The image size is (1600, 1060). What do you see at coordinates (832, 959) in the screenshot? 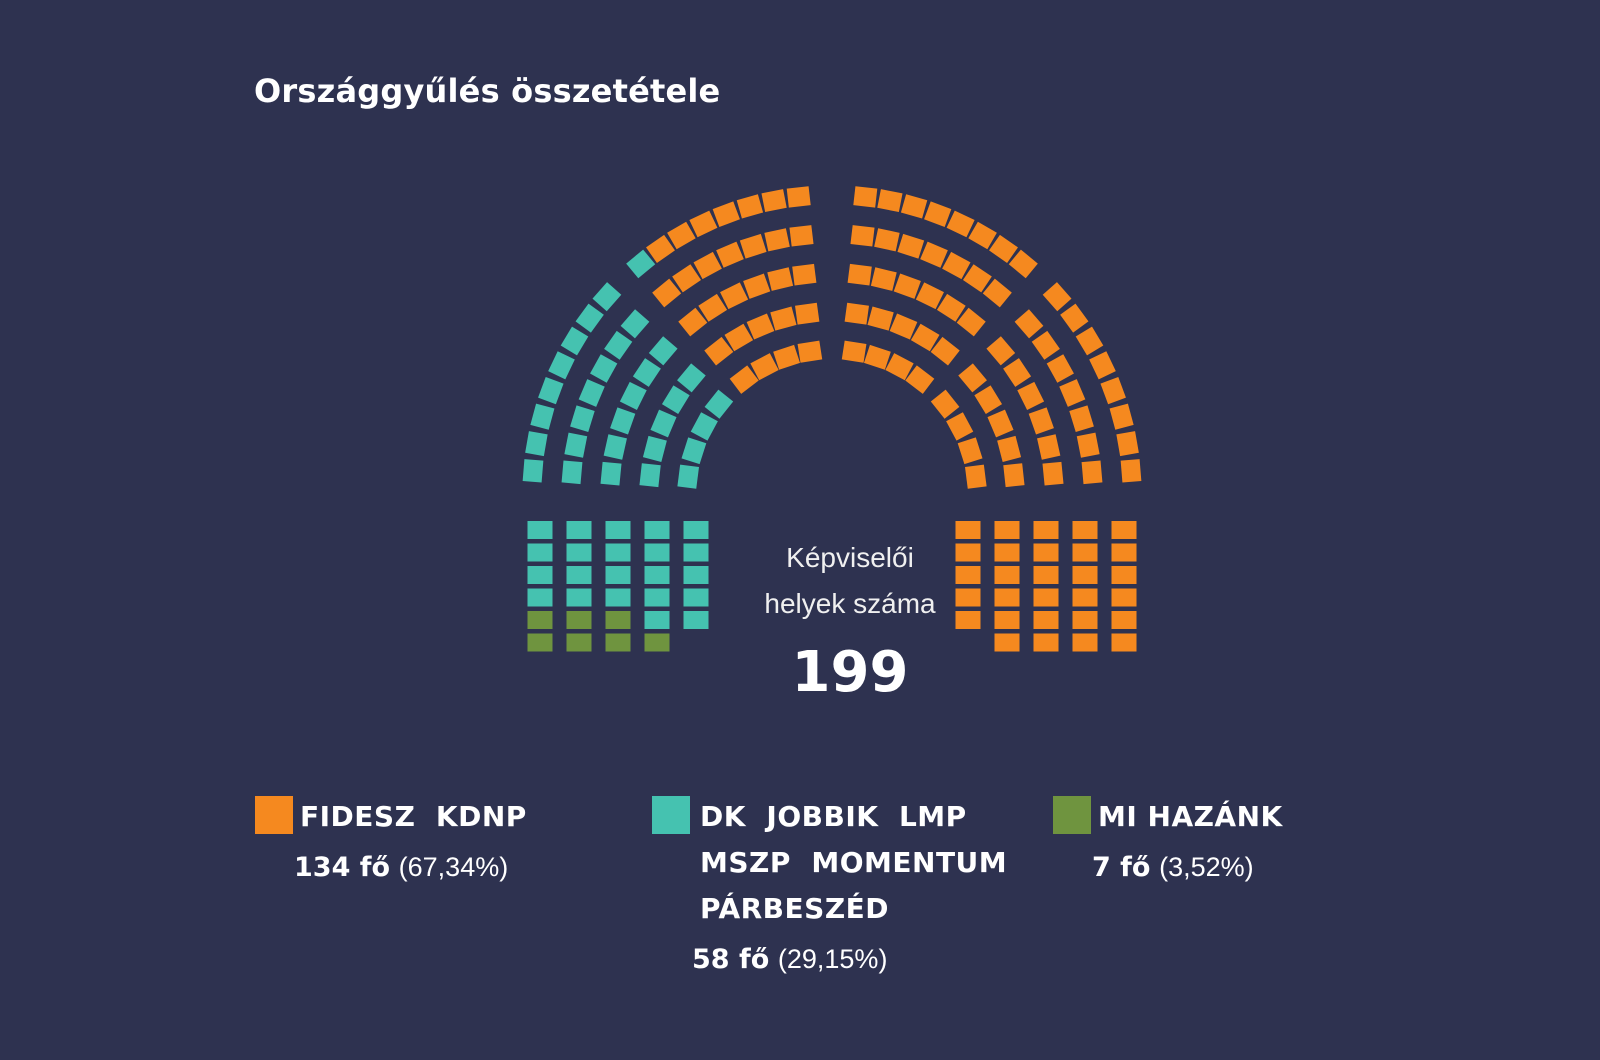
I see `legend-percent-opposition: (29,15%)` at bounding box center [832, 959].